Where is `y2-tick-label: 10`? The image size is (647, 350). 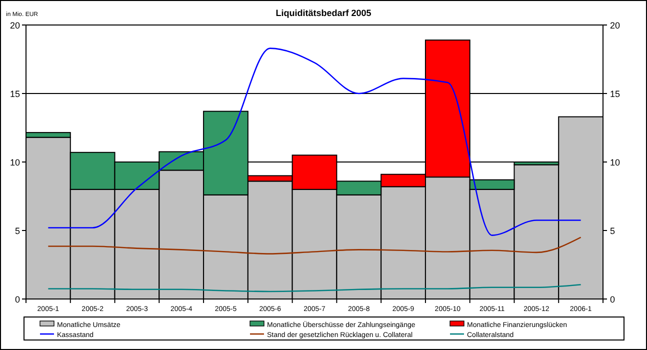
y2-tick-label: 10 is located at coordinates (615, 163).